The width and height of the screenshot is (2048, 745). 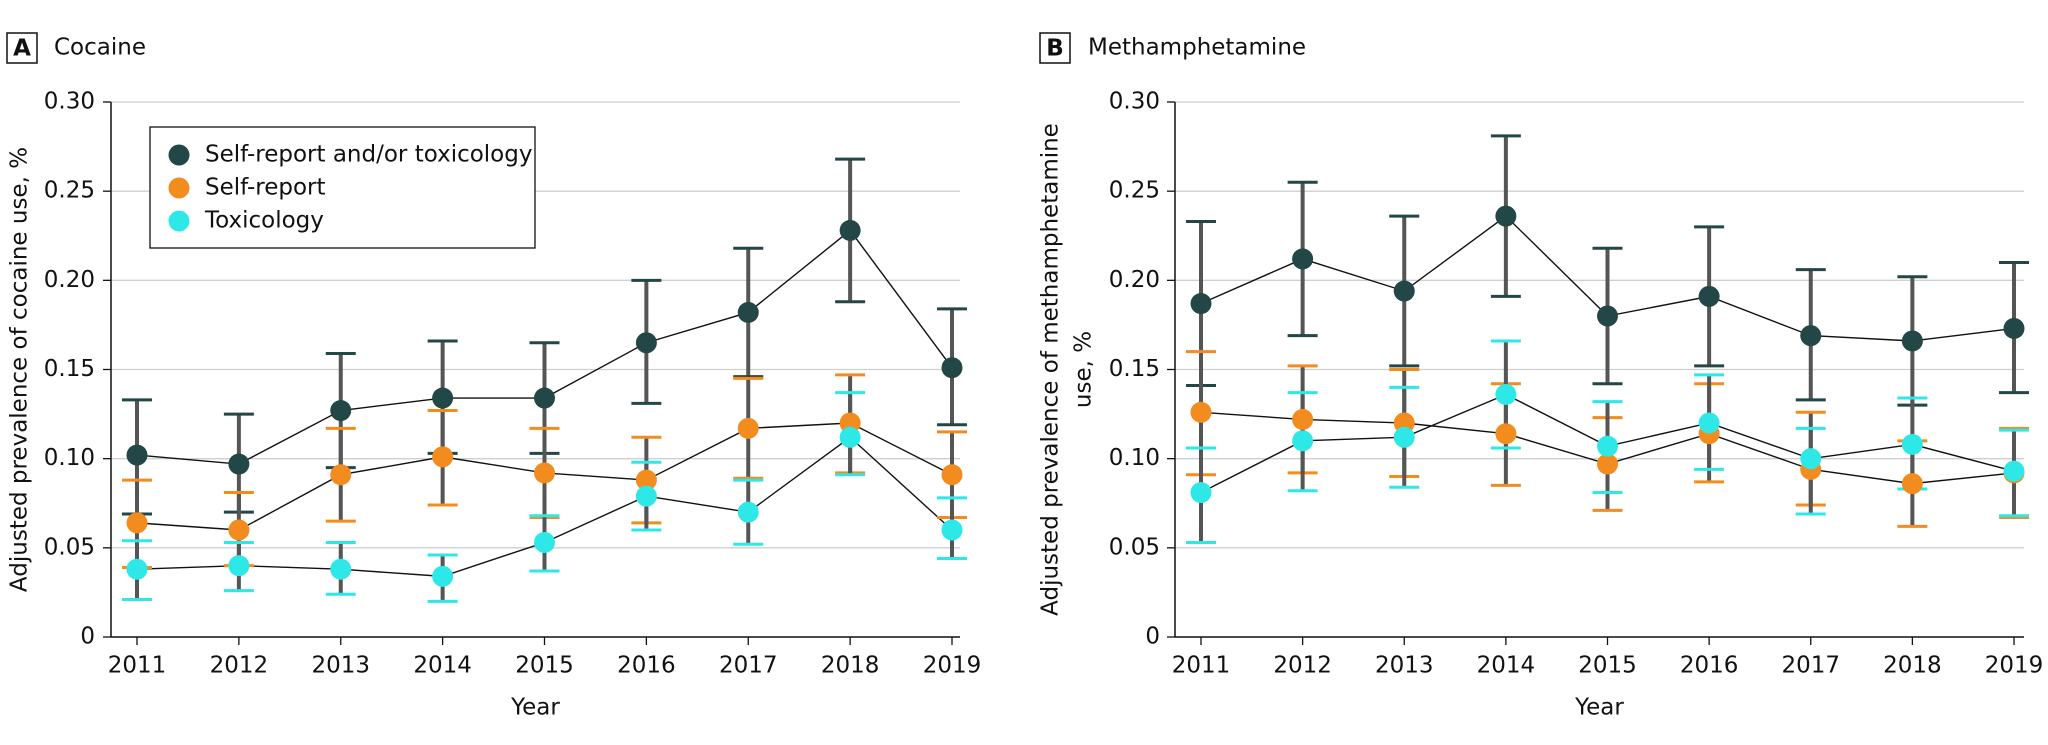 I want to click on y-tick-label: 0.20, so click(x=69, y=280).